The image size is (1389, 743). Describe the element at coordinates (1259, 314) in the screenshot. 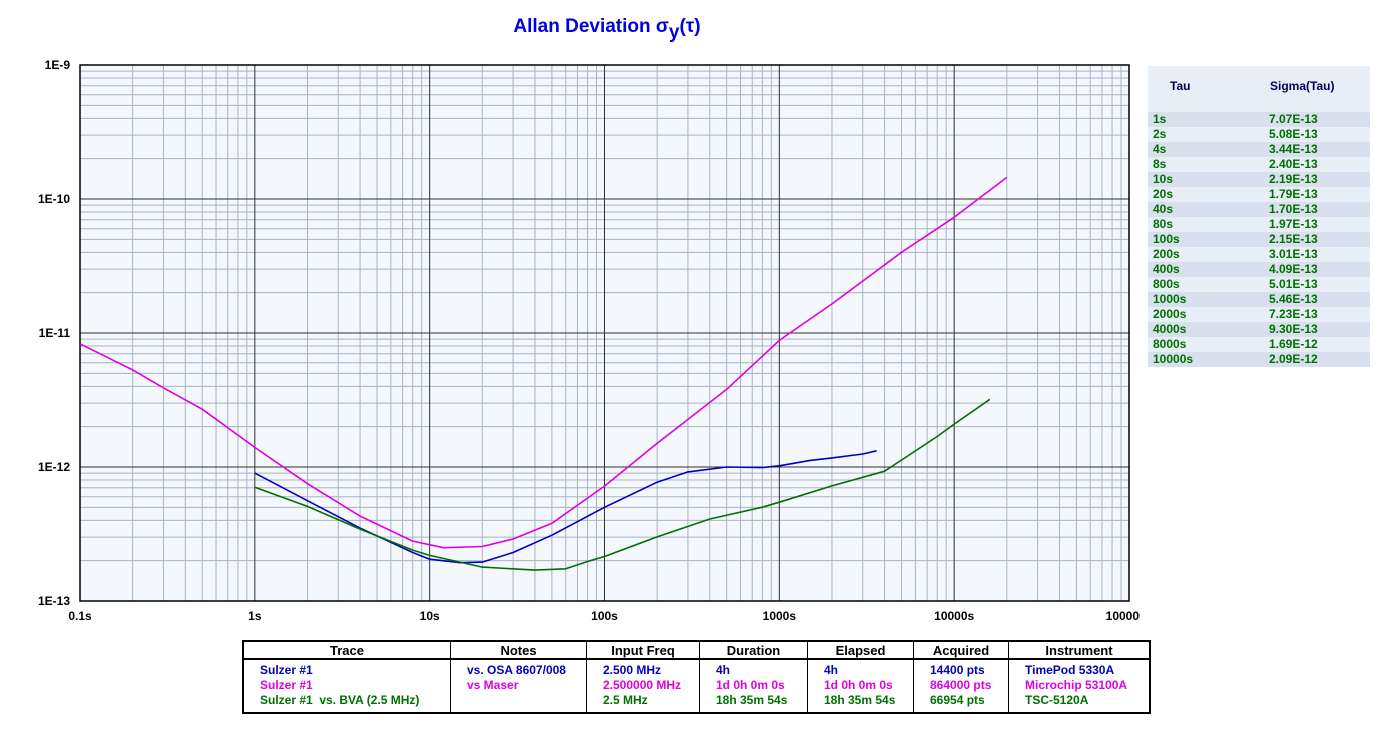

I see `tau-sigma-row: 2000s 7.23E-13` at that location.